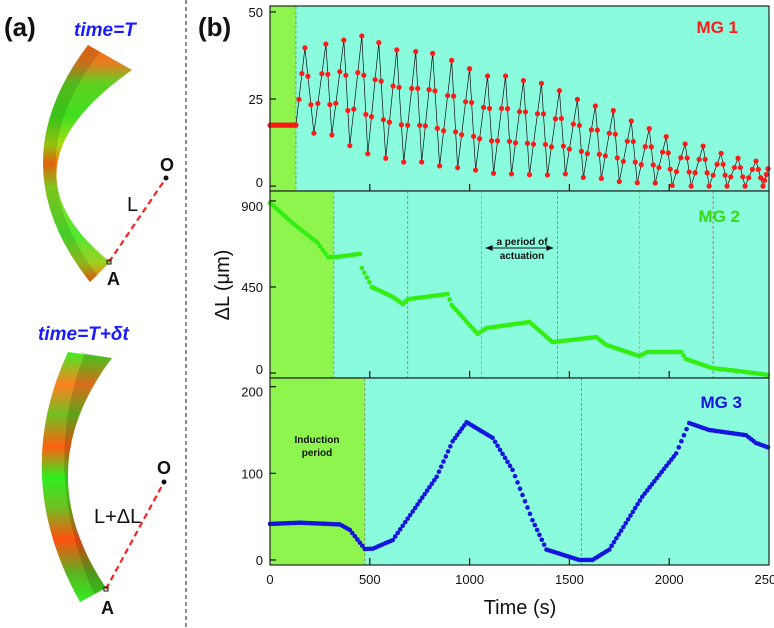  What do you see at coordinates (489, 248) in the screenshot?
I see `arrow-head-left-icon` at bounding box center [489, 248].